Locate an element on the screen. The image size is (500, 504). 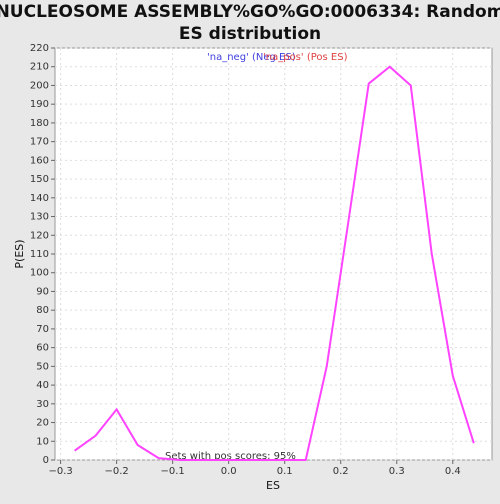
y-tick-label: 170 is located at coordinates (39, 142).